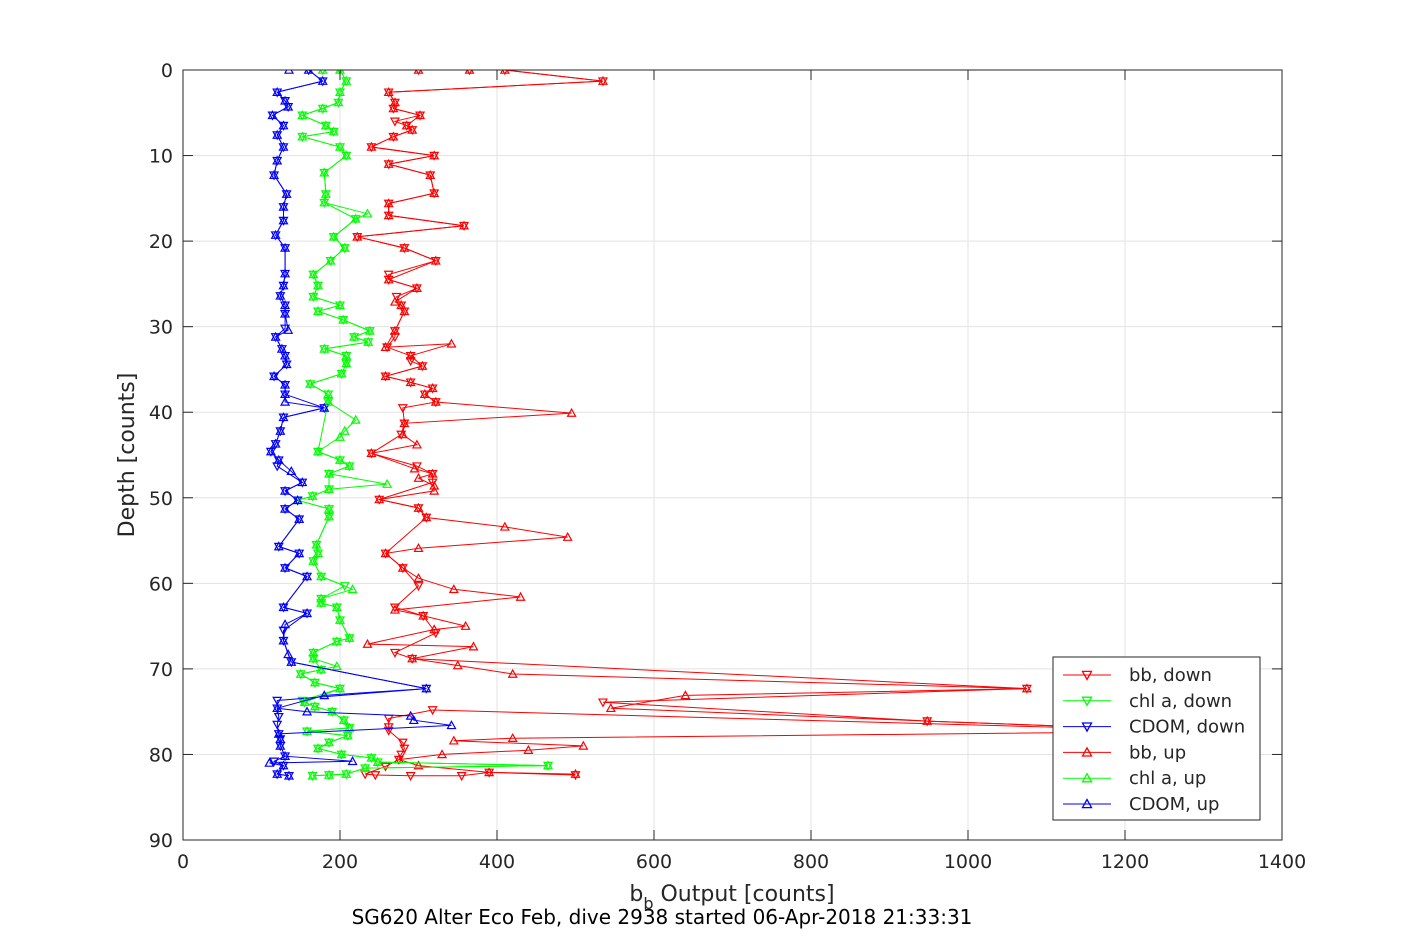 This screenshot has width=1417, height=945. Describe the element at coordinates (161, 157) in the screenshot. I see `y-tick-label: 10` at that location.